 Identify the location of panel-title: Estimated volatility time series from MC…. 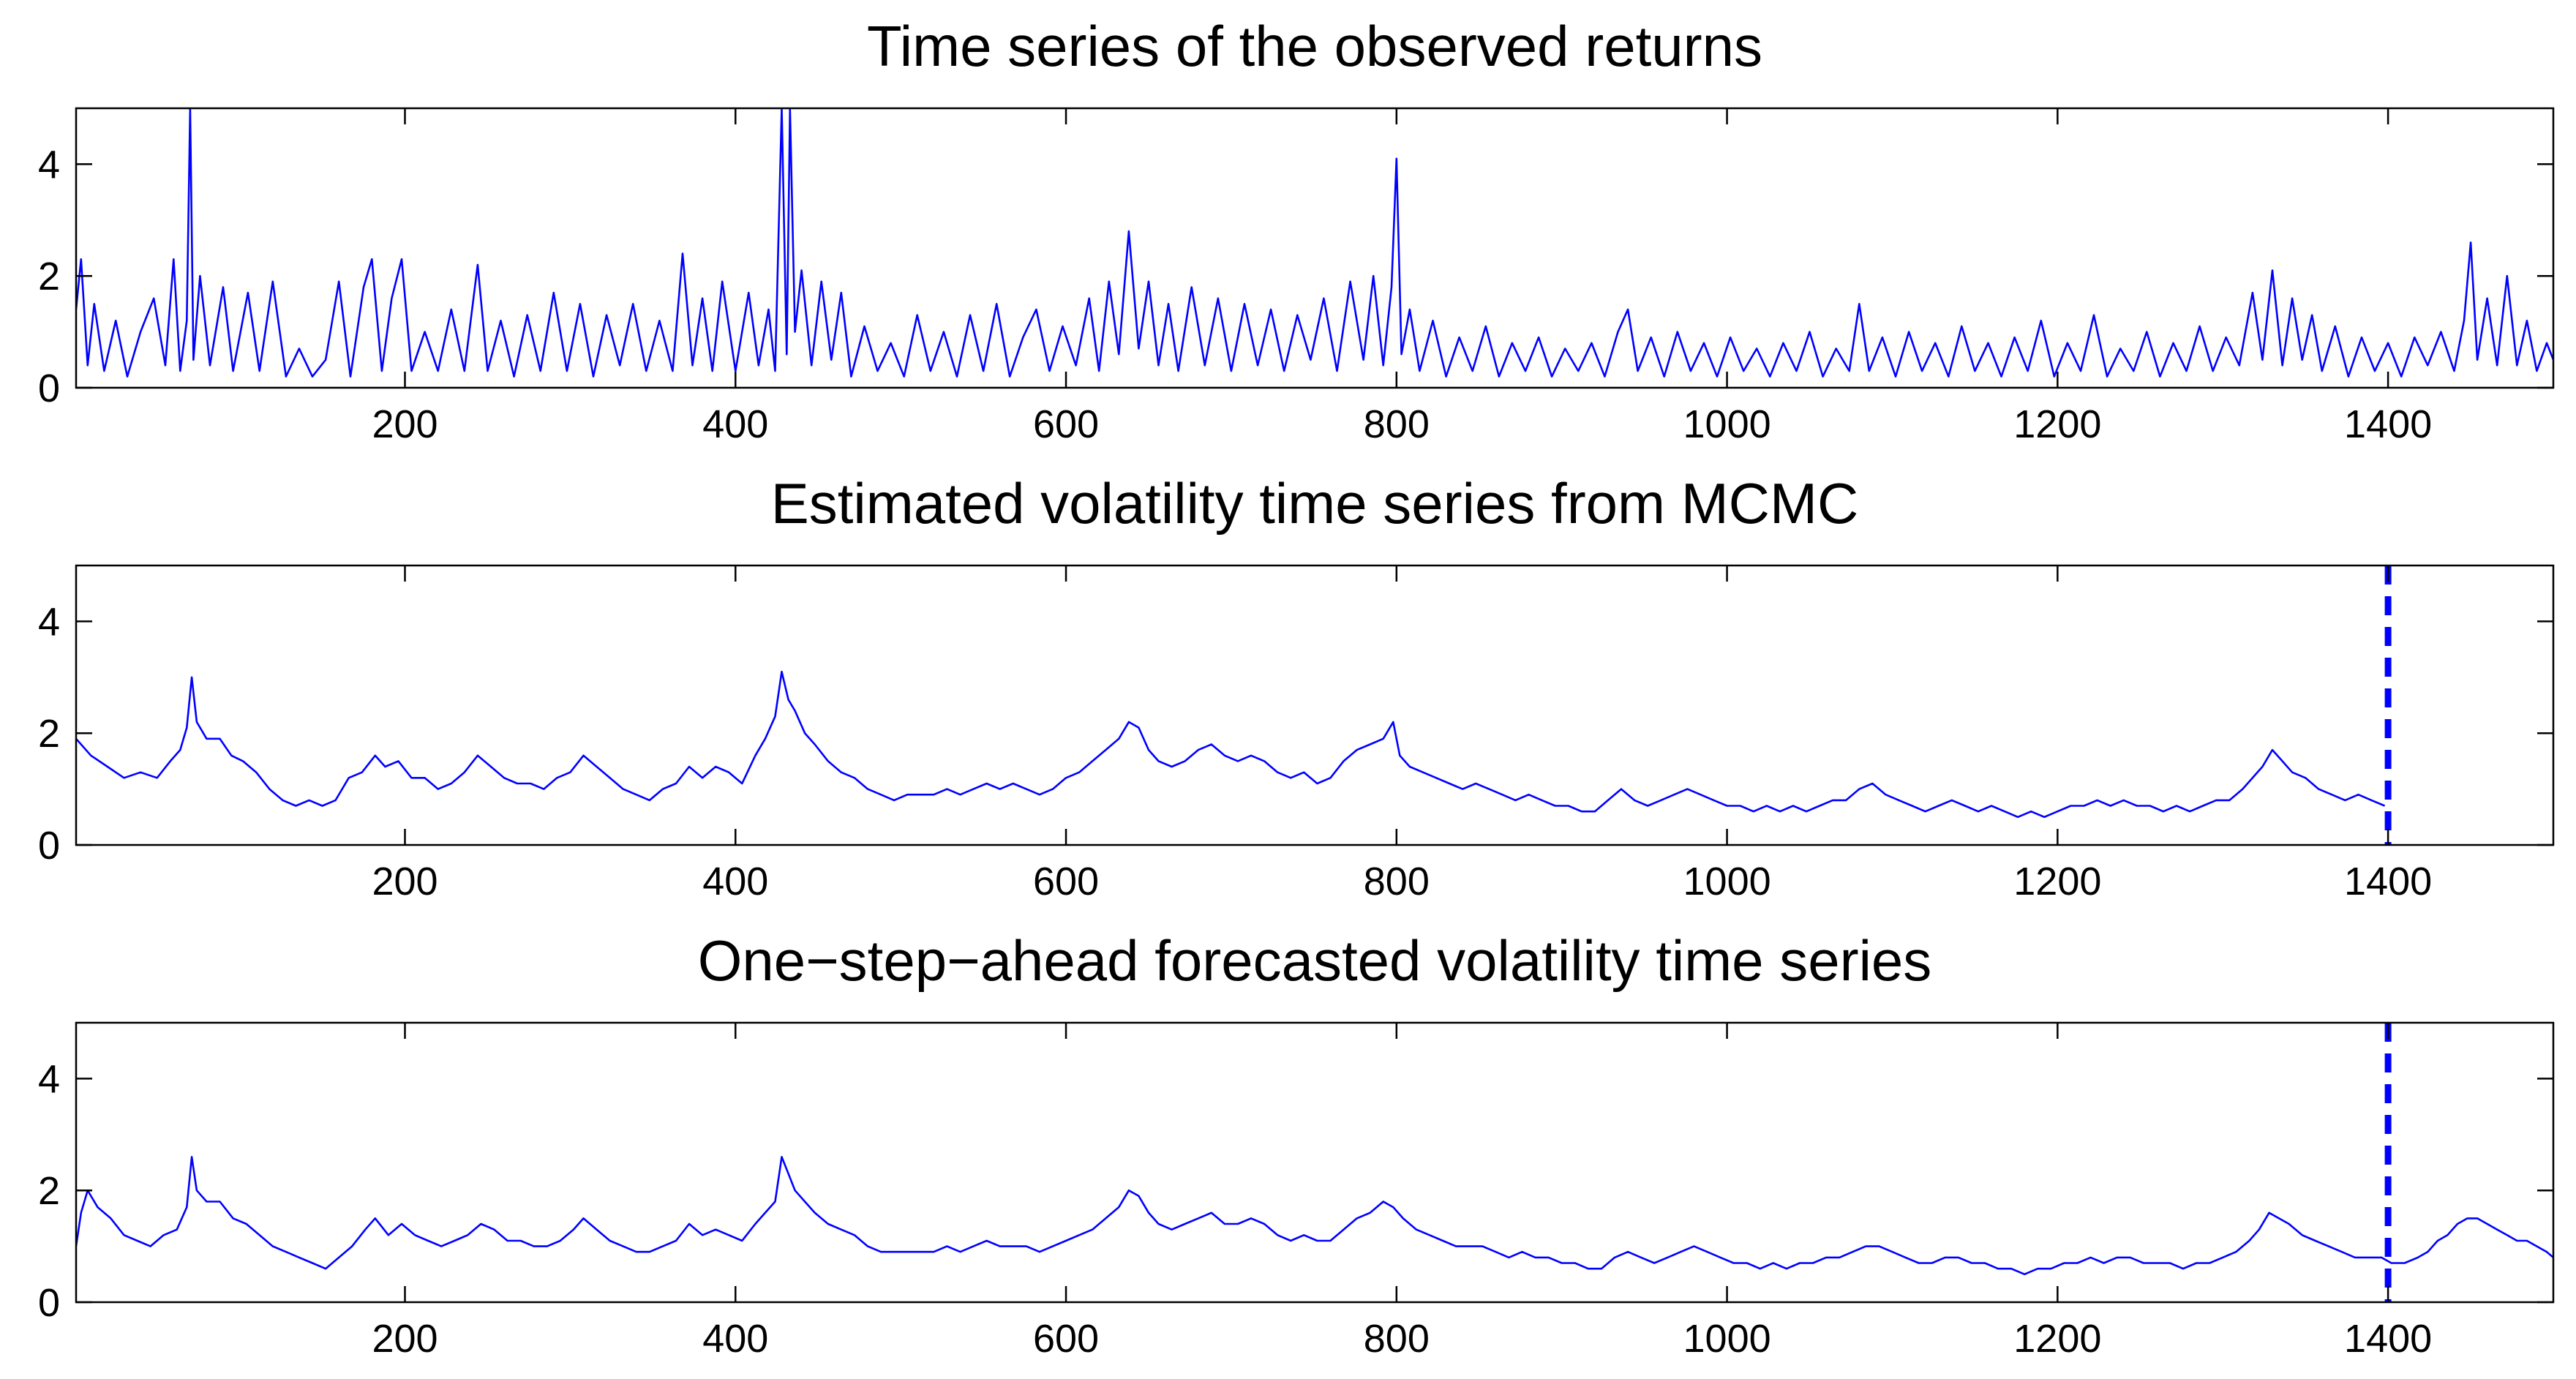
(1315, 503).